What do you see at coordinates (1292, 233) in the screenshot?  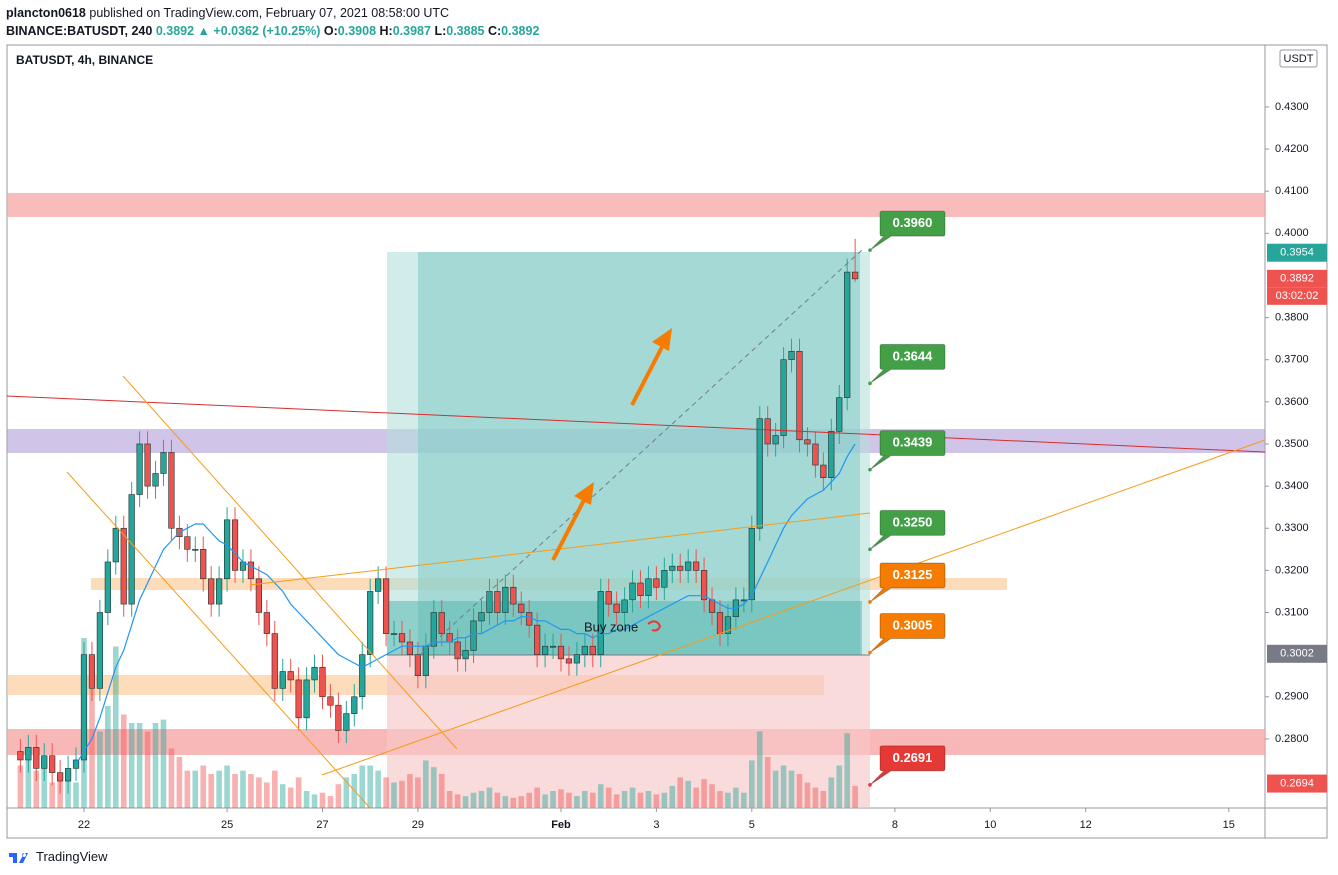 I see `y-tick-label: 0.4000` at bounding box center [1292, 233].